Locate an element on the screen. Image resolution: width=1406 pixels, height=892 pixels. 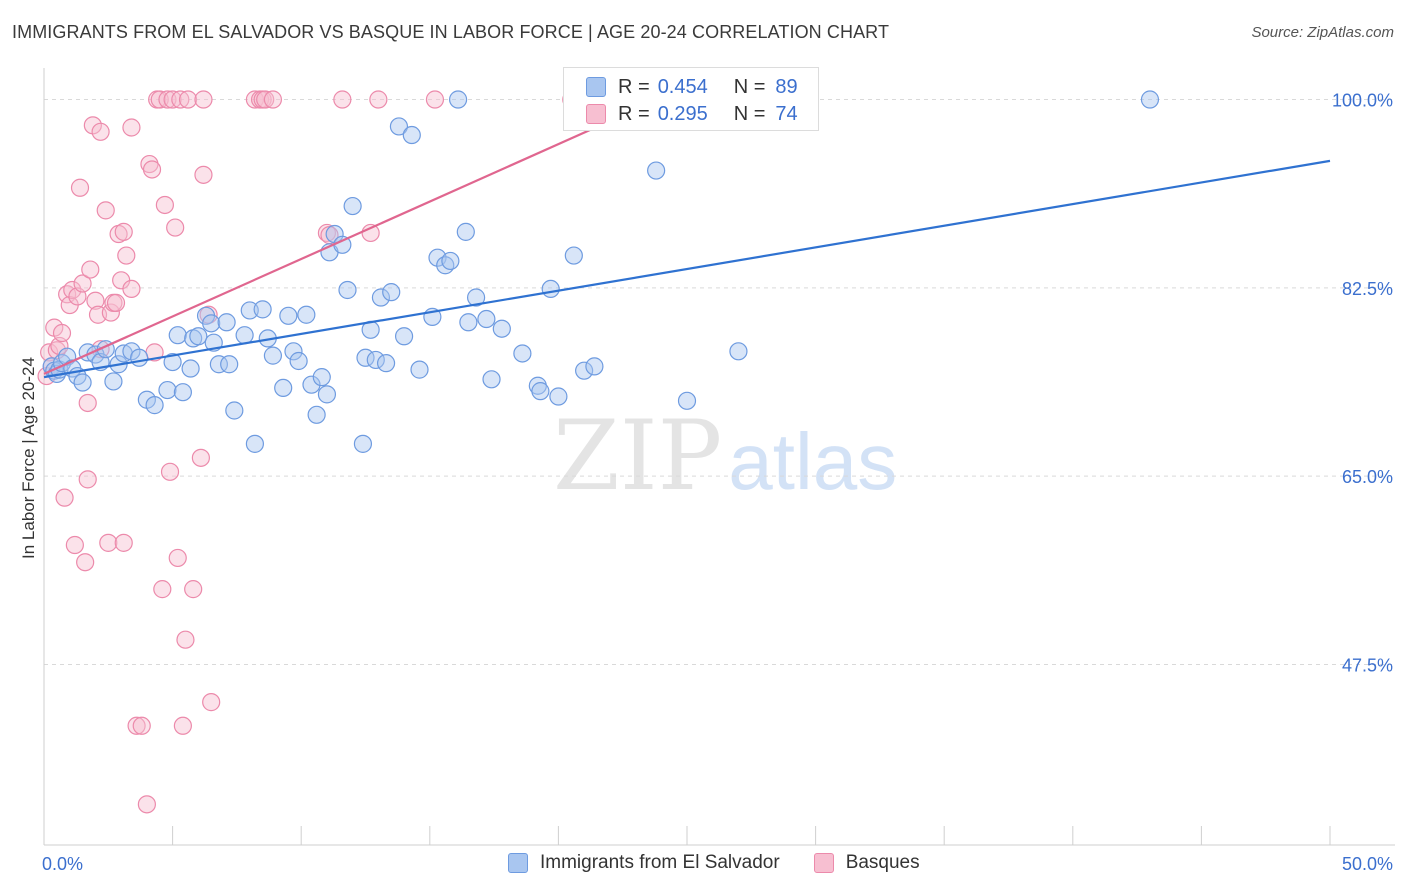
legend-r-value: 0.295 is located at coordinates (682, 113).